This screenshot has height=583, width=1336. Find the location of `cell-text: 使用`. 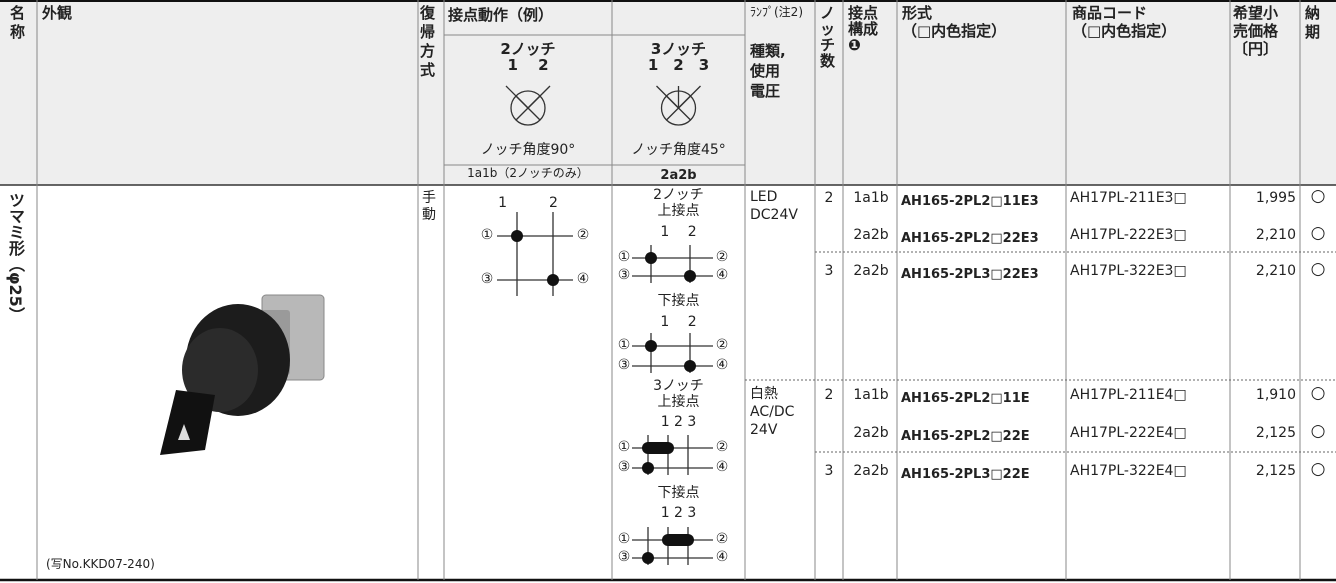

cell-text: 使用 is located at coordinates (765, 71).